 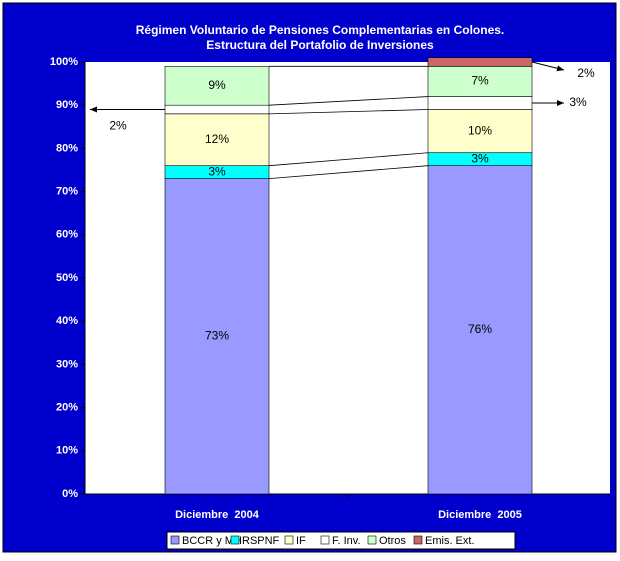 What do you see at coordinates (67, 278) in the screenshot?
I see `y-tick-label: 50%` at bounding box center [67, 278].